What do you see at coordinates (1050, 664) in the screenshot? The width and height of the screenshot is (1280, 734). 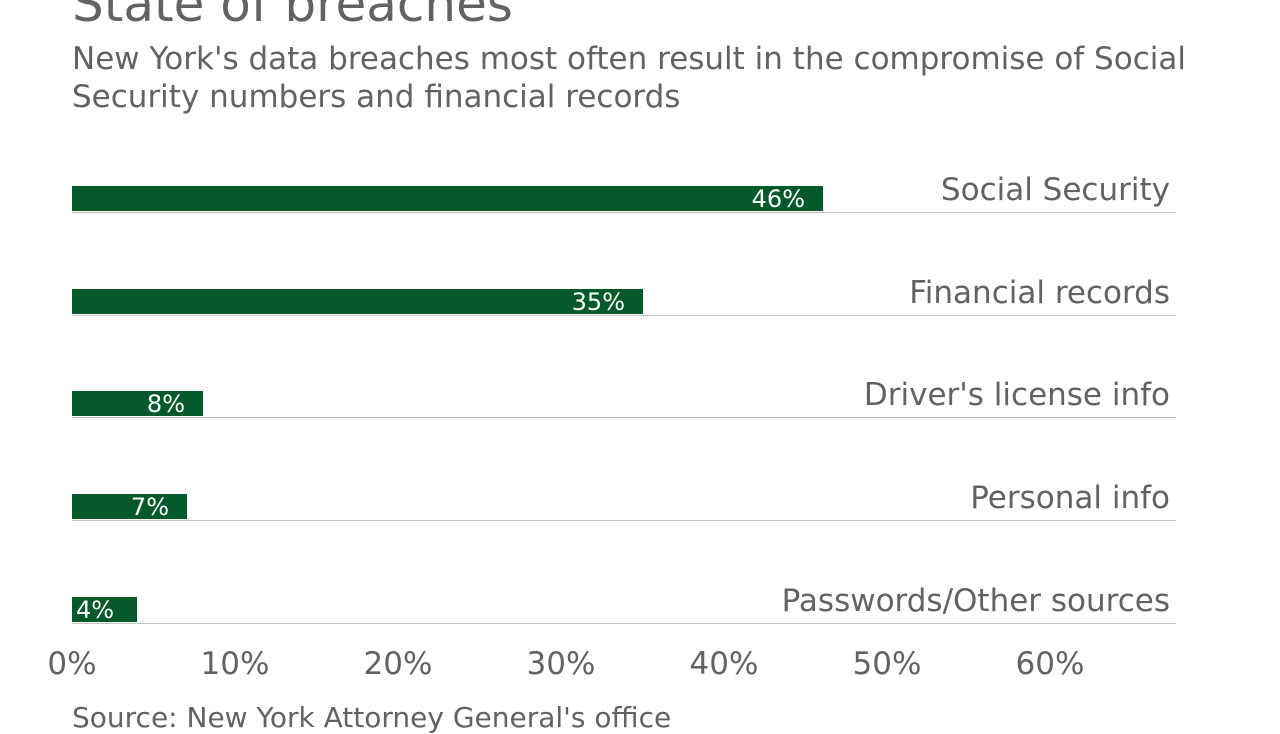 I see `x-tick-60: 60%` at bounding box center [1050, 664].